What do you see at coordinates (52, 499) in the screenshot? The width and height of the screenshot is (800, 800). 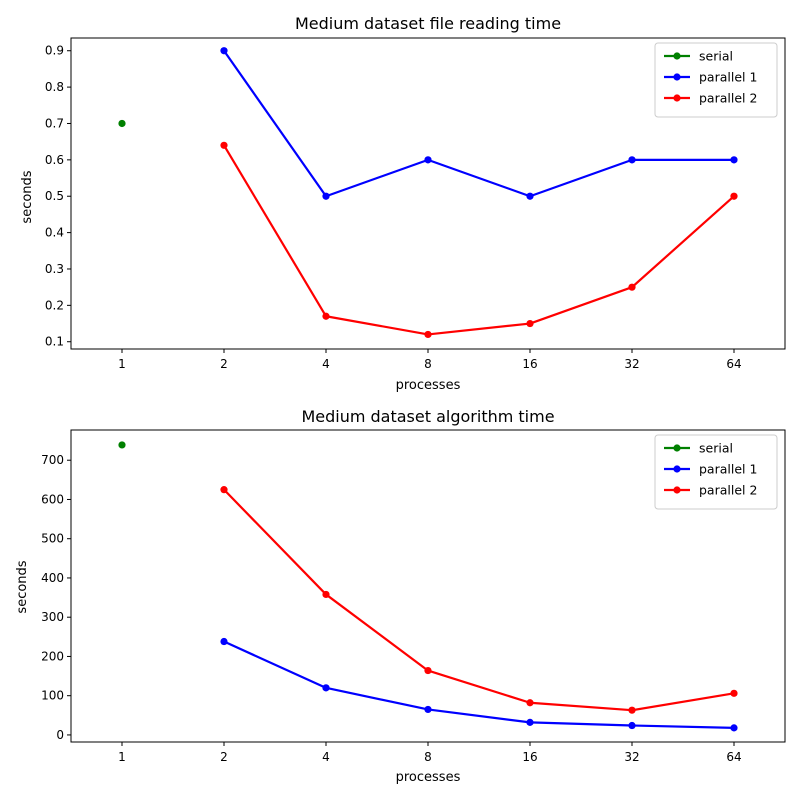 I see `y-tick-label: 600` at bounding box center [52, 499].